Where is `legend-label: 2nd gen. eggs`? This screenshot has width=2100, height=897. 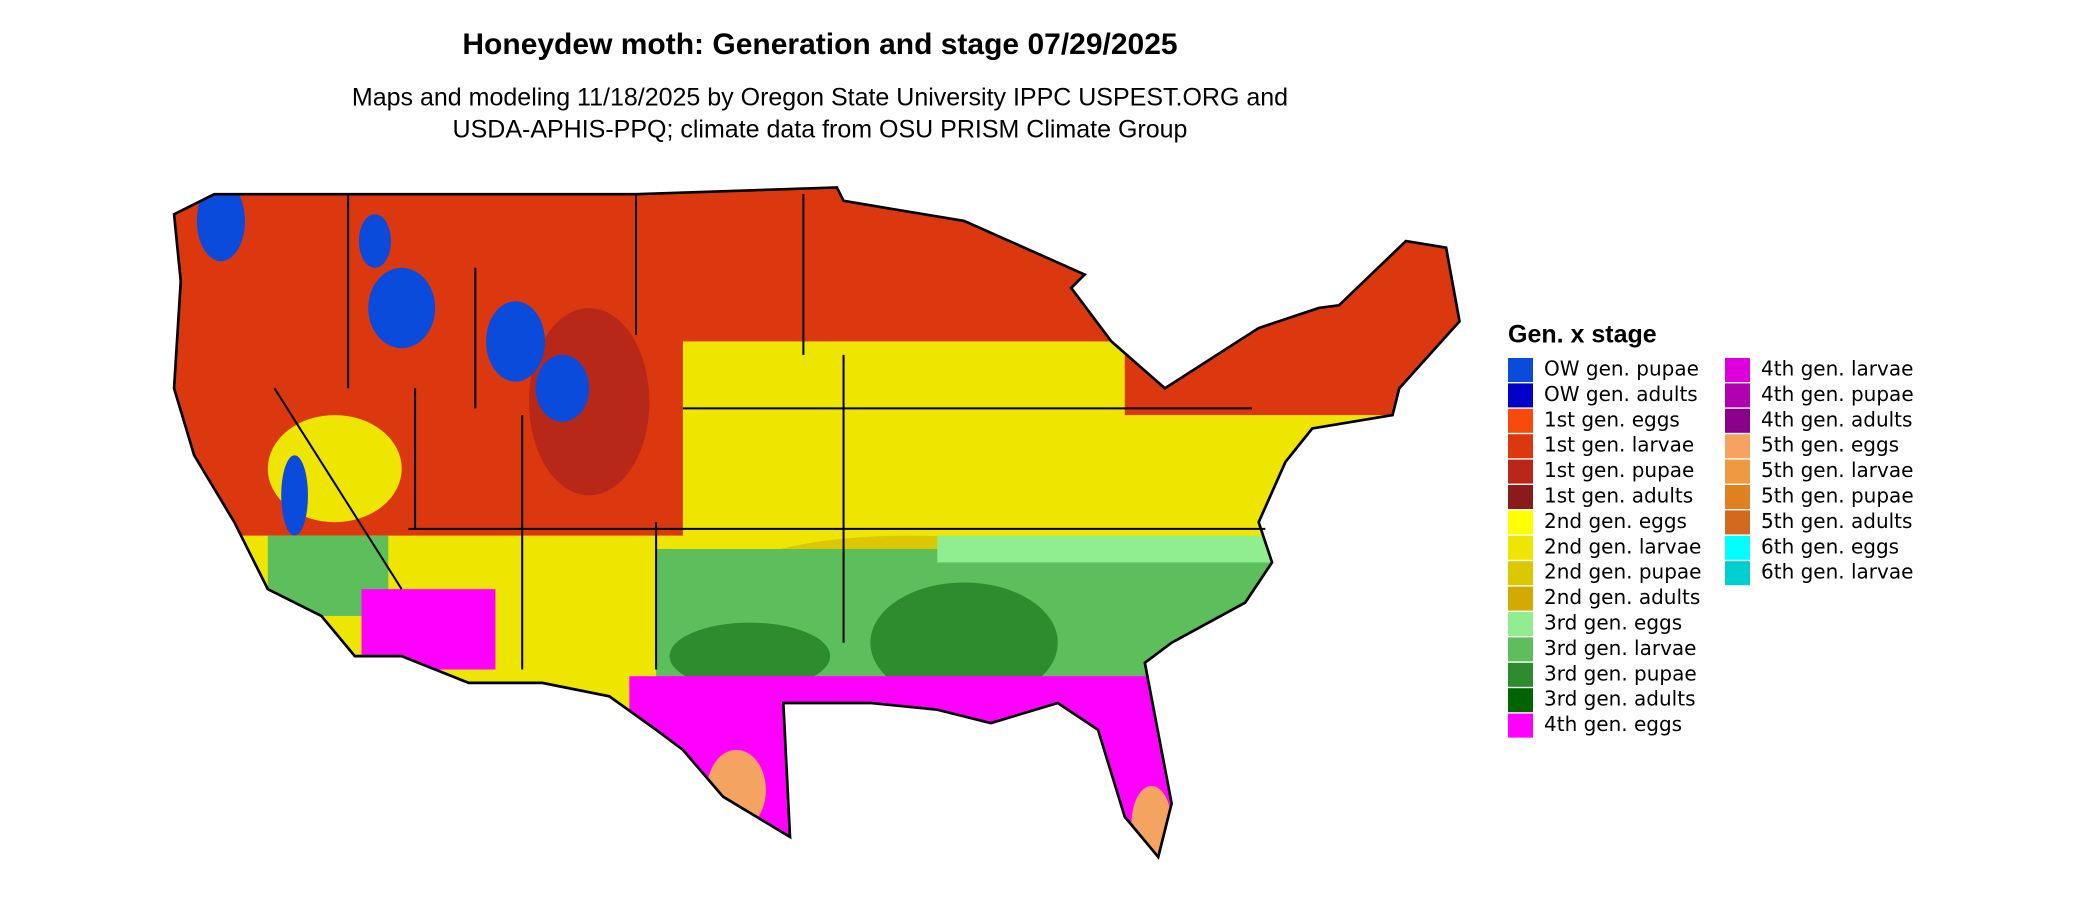
legend-label: 2nd gen. eggs is located at coordinates (1615, 521).